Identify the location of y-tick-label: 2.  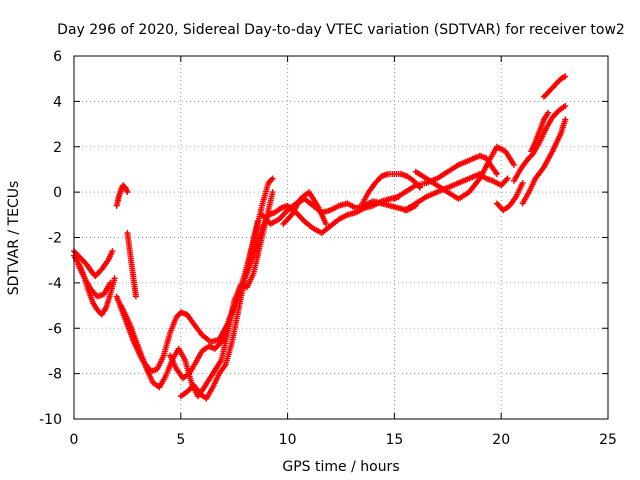
(57, 148).